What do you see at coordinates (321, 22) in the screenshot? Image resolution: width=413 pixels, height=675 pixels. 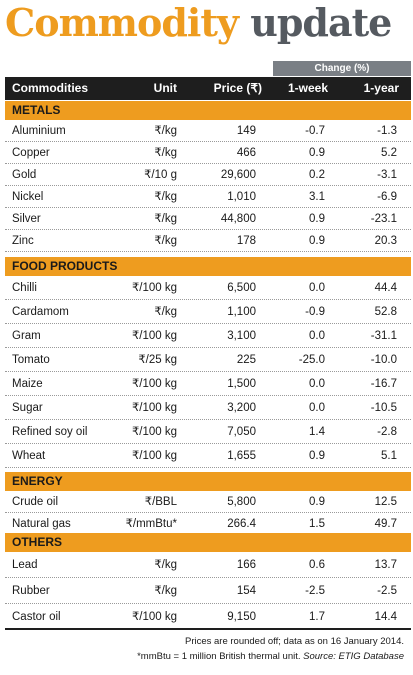 I see `title-word-update: update` at bounding box center [321, 22].